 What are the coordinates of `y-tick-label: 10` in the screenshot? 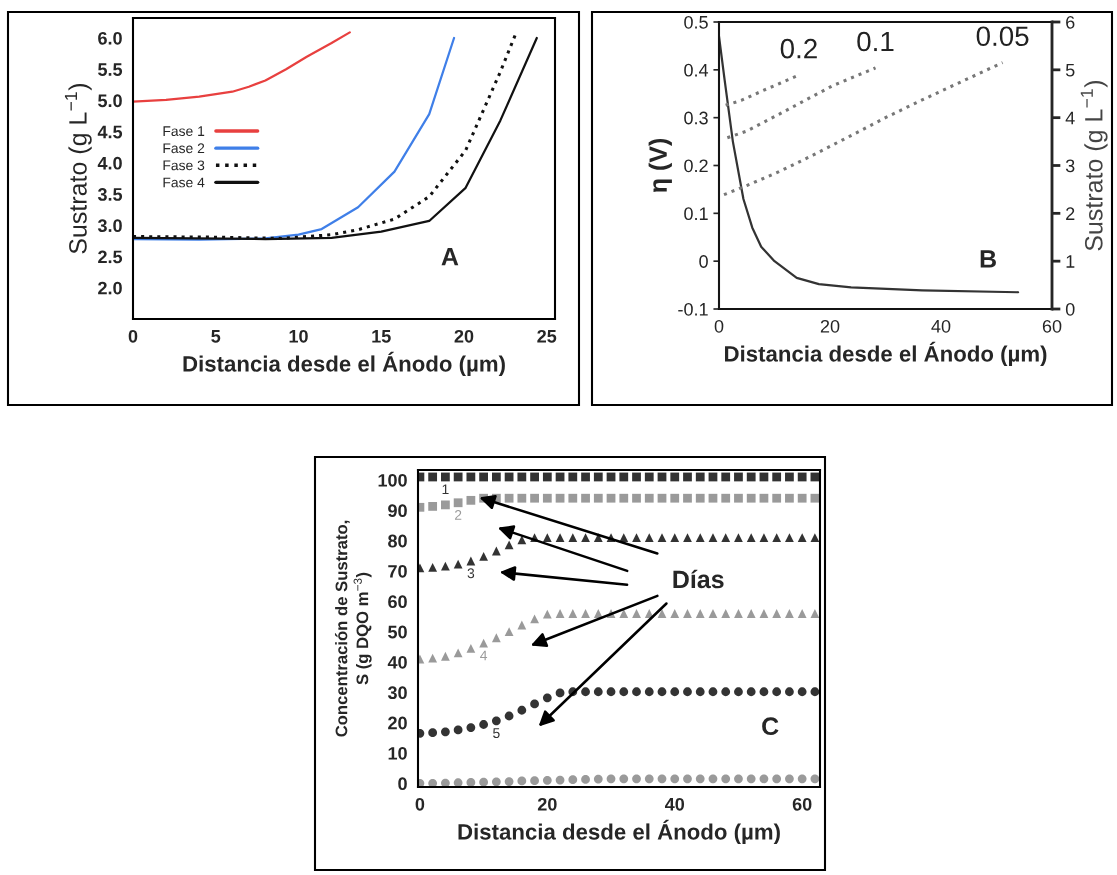 It's located at (397, 753).